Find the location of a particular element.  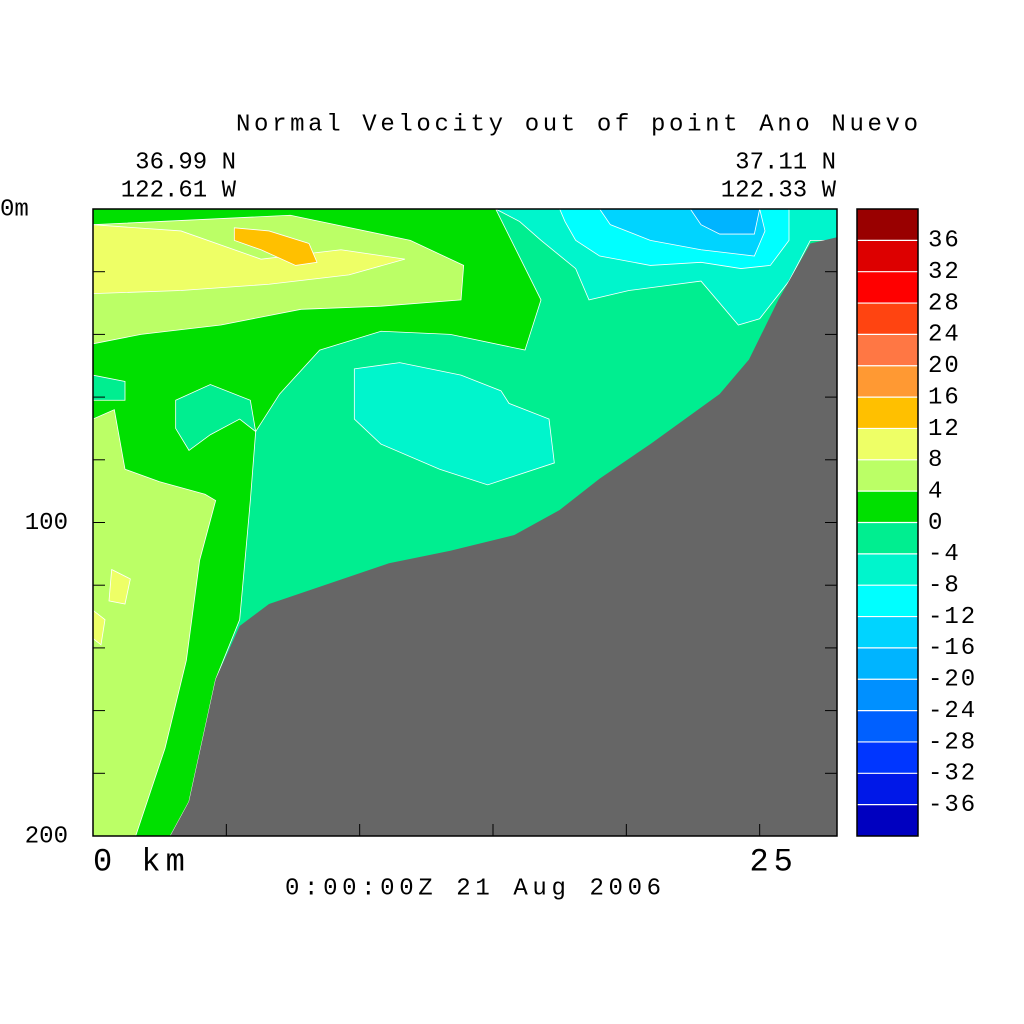

end-lat: 37.11 N is located at coordinates (785, 162).